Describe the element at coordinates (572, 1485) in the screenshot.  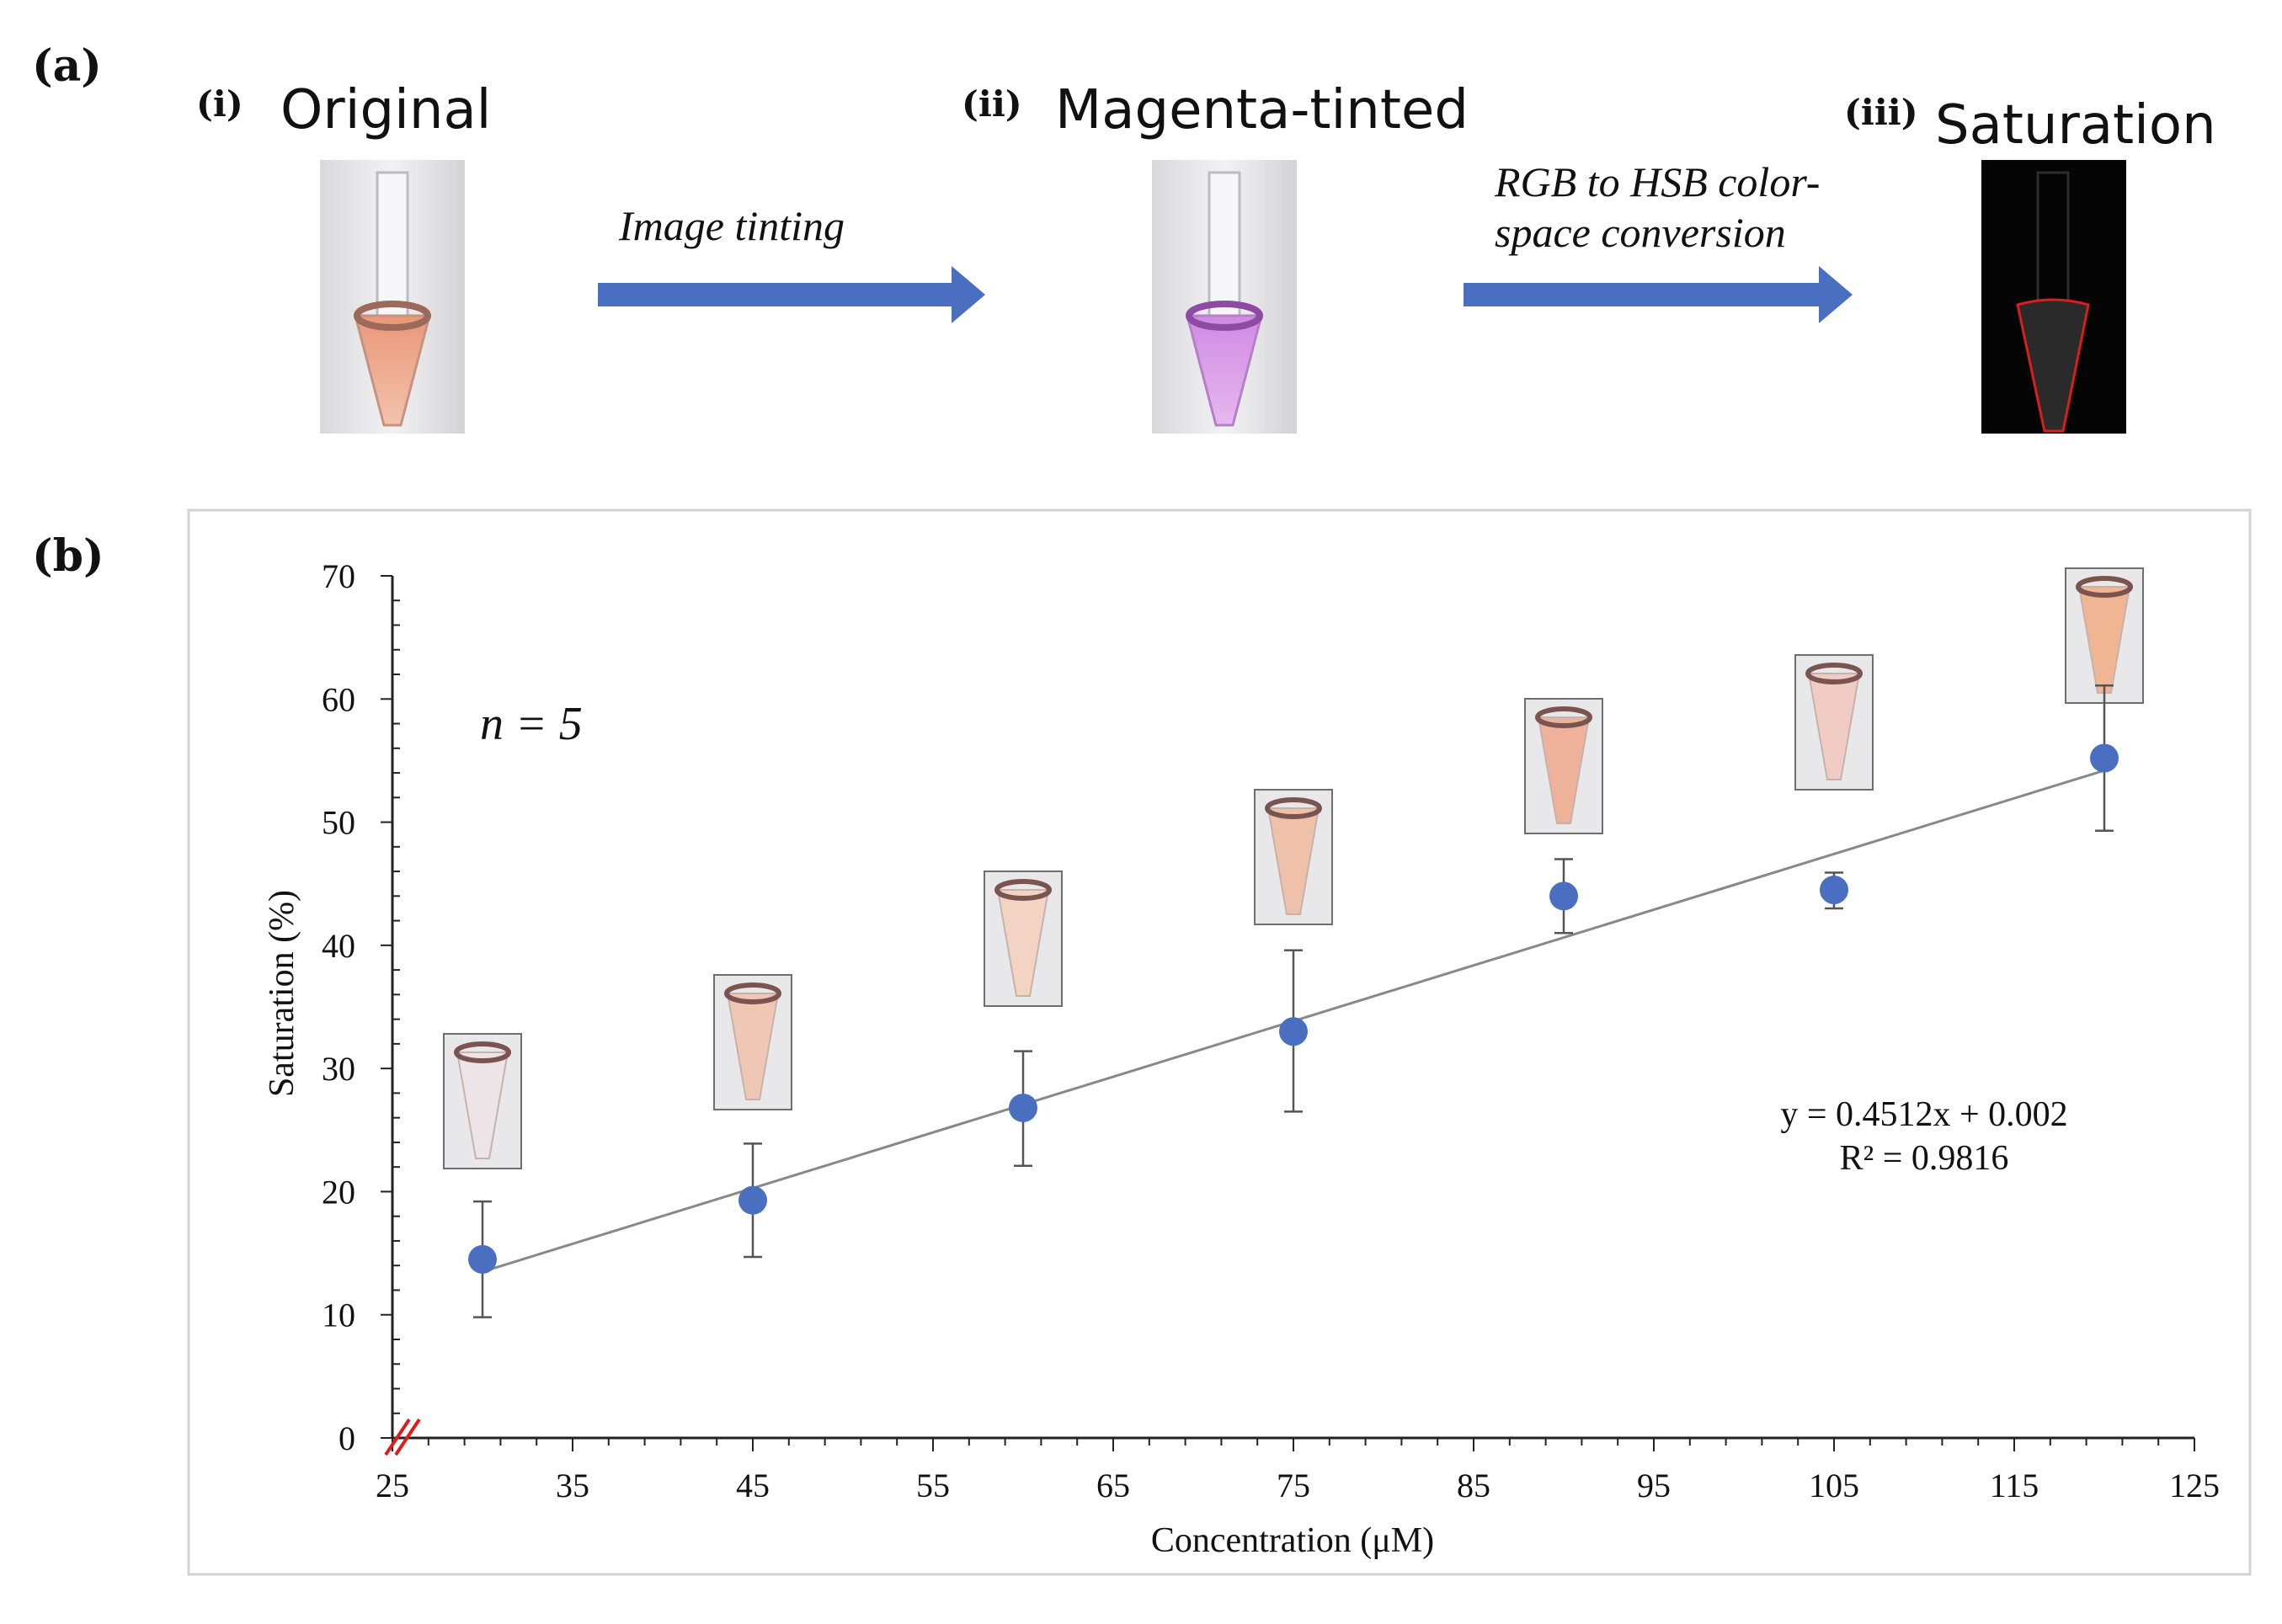
I see `x-tick-label: 35` at that location.